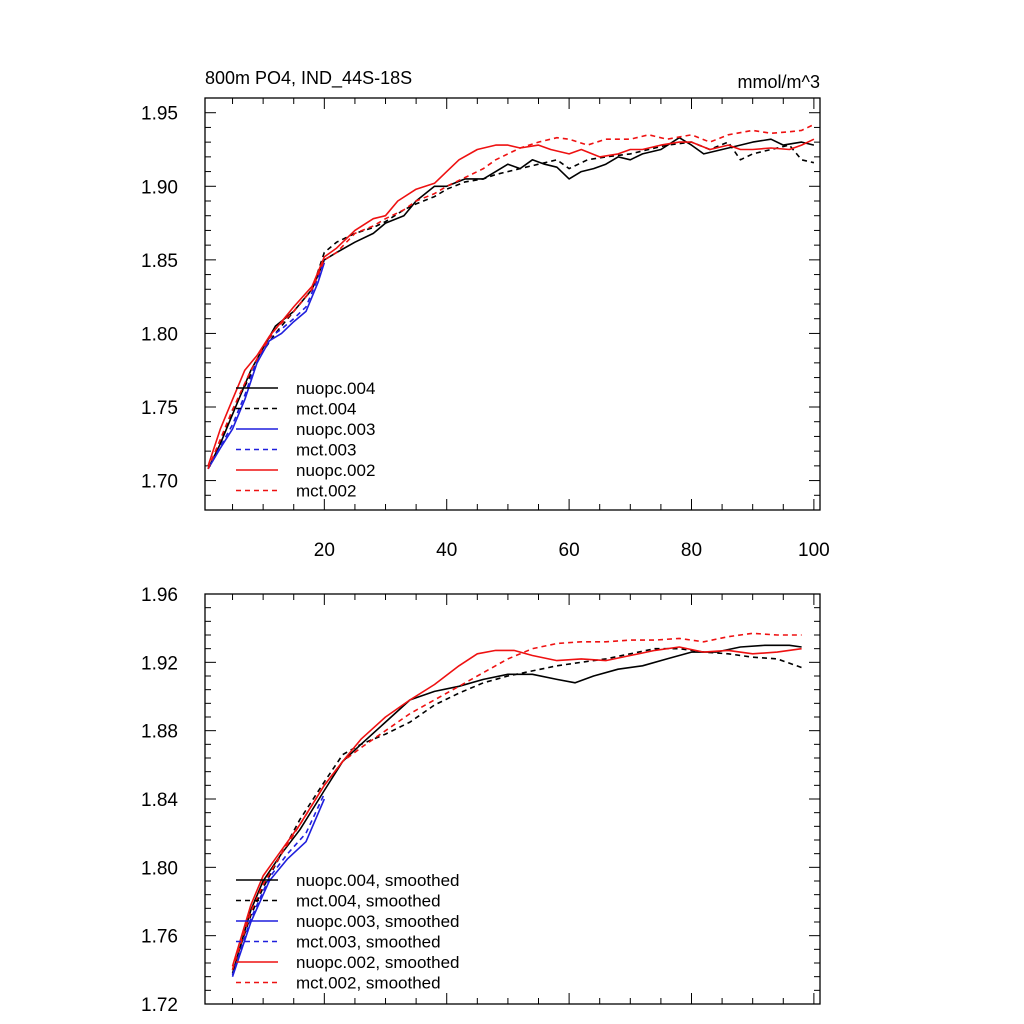 The image size is (1024, 1024). Describe the element at coordinates (159, 732) in the screenshot. I see `y-tick-label: 1.88` at that location.